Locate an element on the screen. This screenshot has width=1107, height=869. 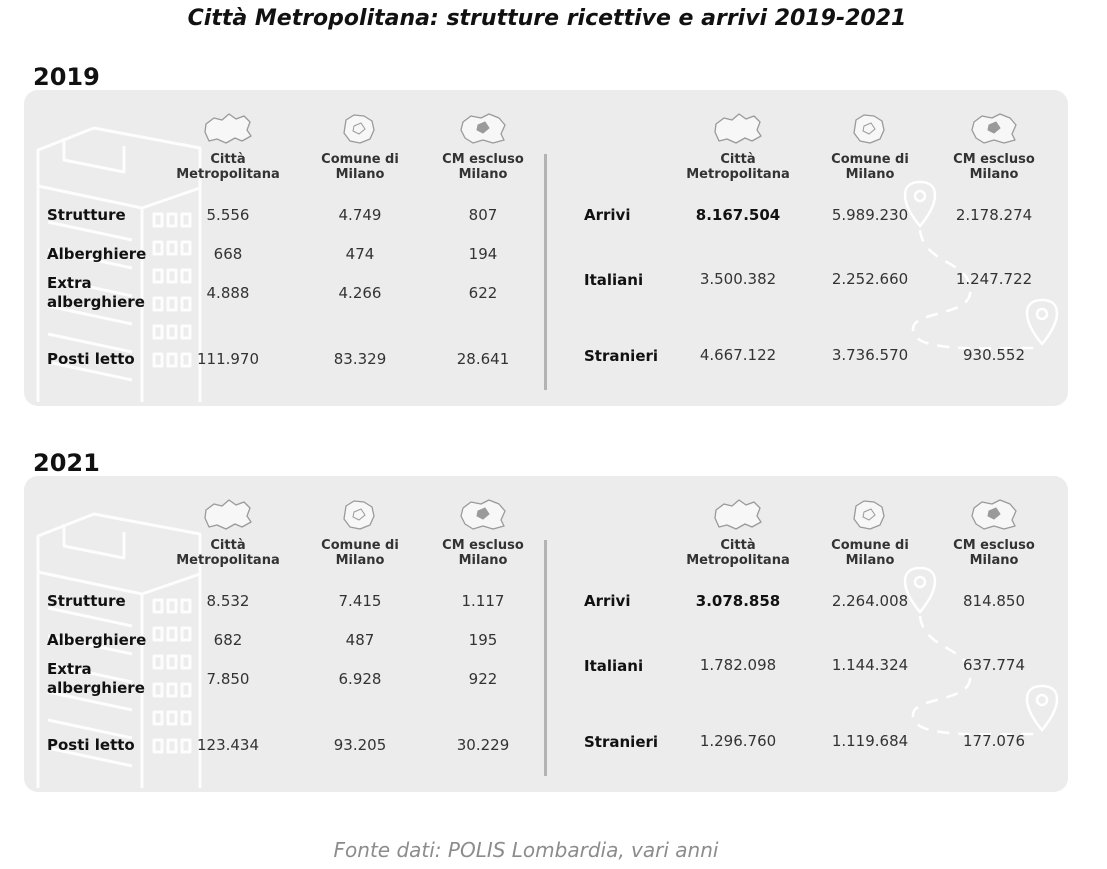
table-cell: 7.850 is located at coordinates (228, 679).